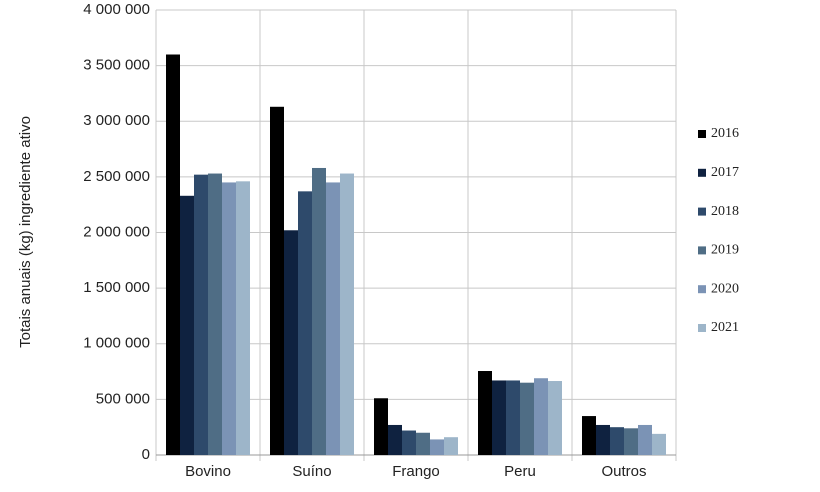 The image size is (820, 492). Describe the element at coordinates (146, 454) in the screenshot. I see `y-tick-label: 0` at that location.